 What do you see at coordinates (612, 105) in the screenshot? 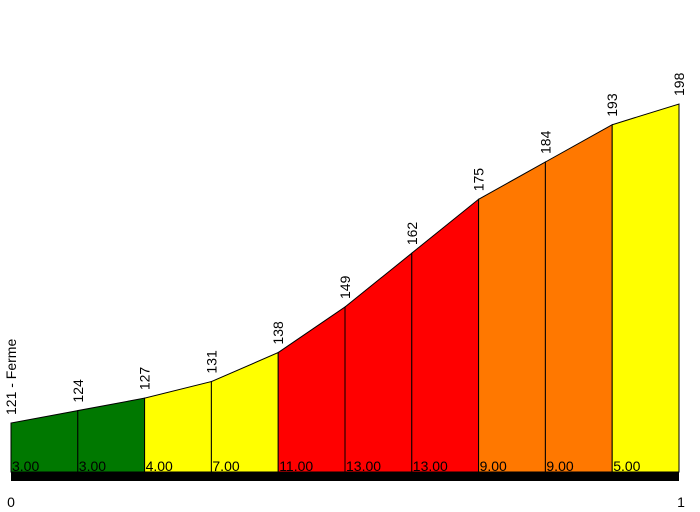
I see `elevation-label: 193` at bounding box center [612, 105].